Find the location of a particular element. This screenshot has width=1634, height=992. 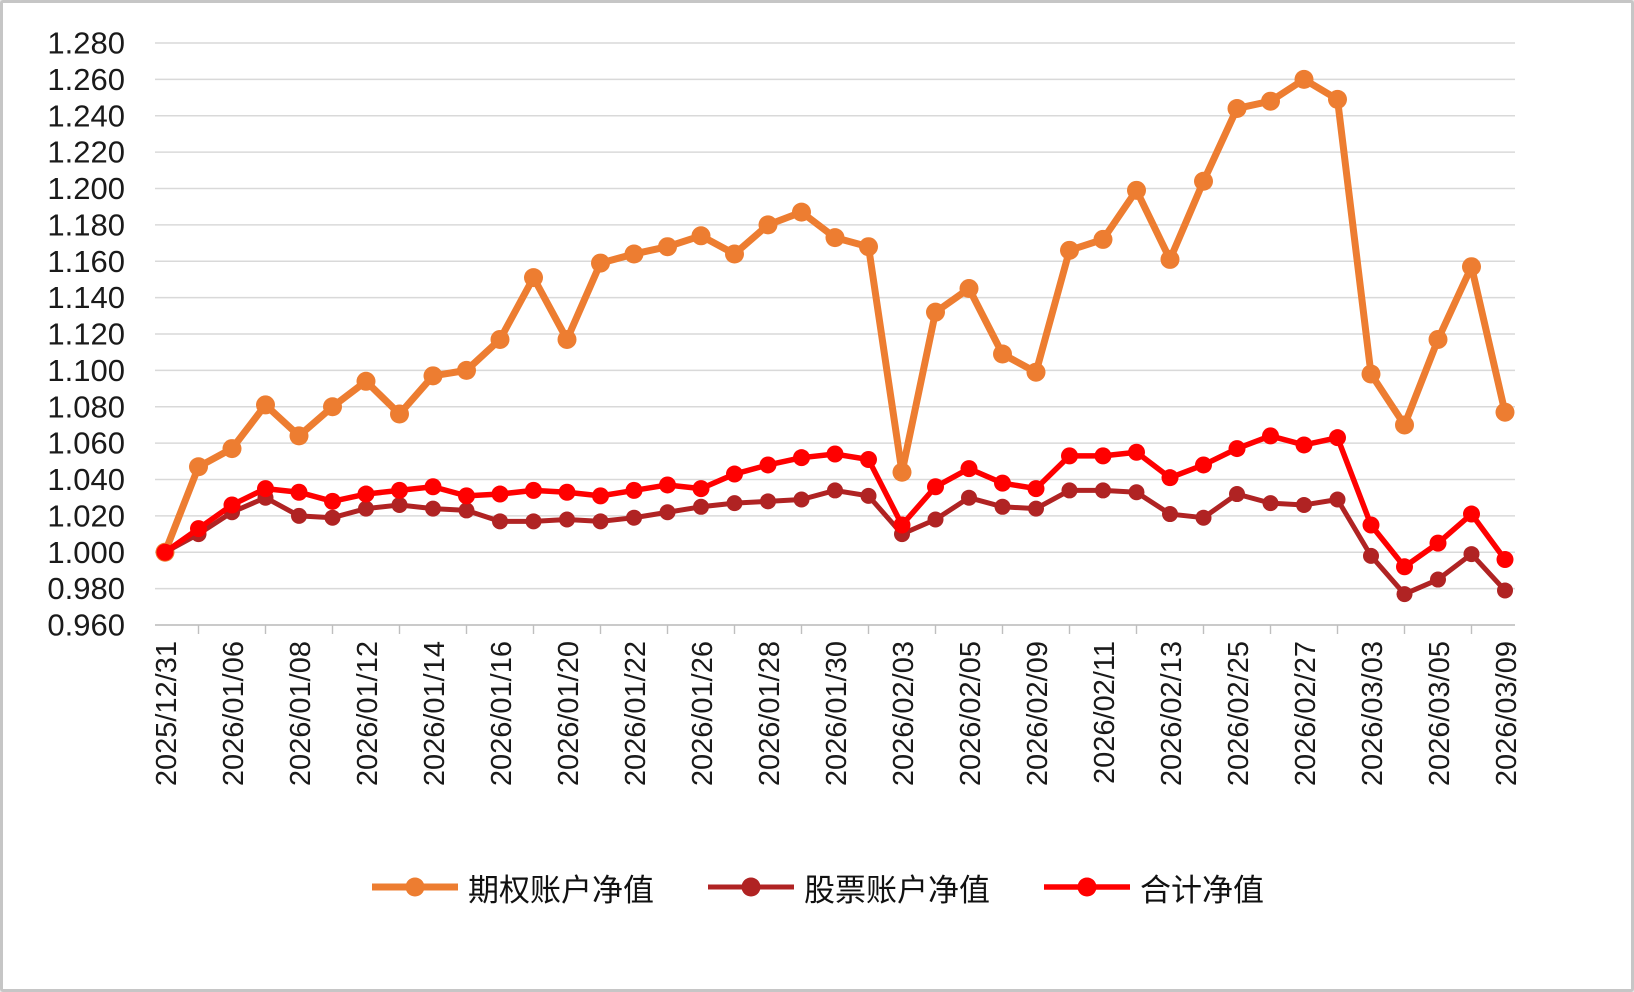

y-axis-tick-label: 1.140 is located at coordinates (86, 297).